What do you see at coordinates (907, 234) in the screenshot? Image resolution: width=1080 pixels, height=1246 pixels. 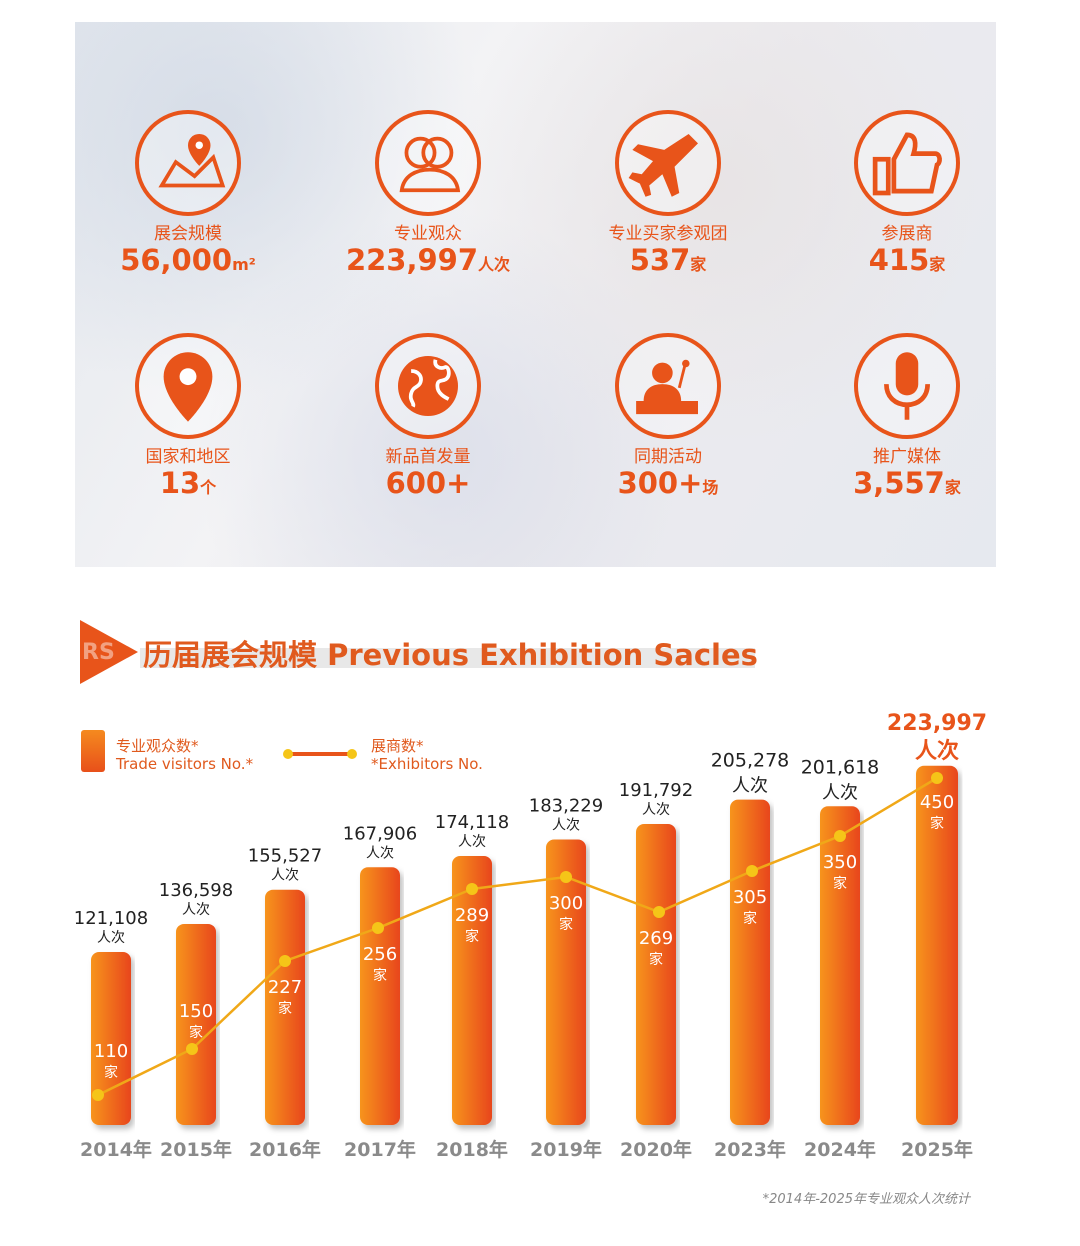 I see `stat-label: 参展商` at bounding box center [907, 234].